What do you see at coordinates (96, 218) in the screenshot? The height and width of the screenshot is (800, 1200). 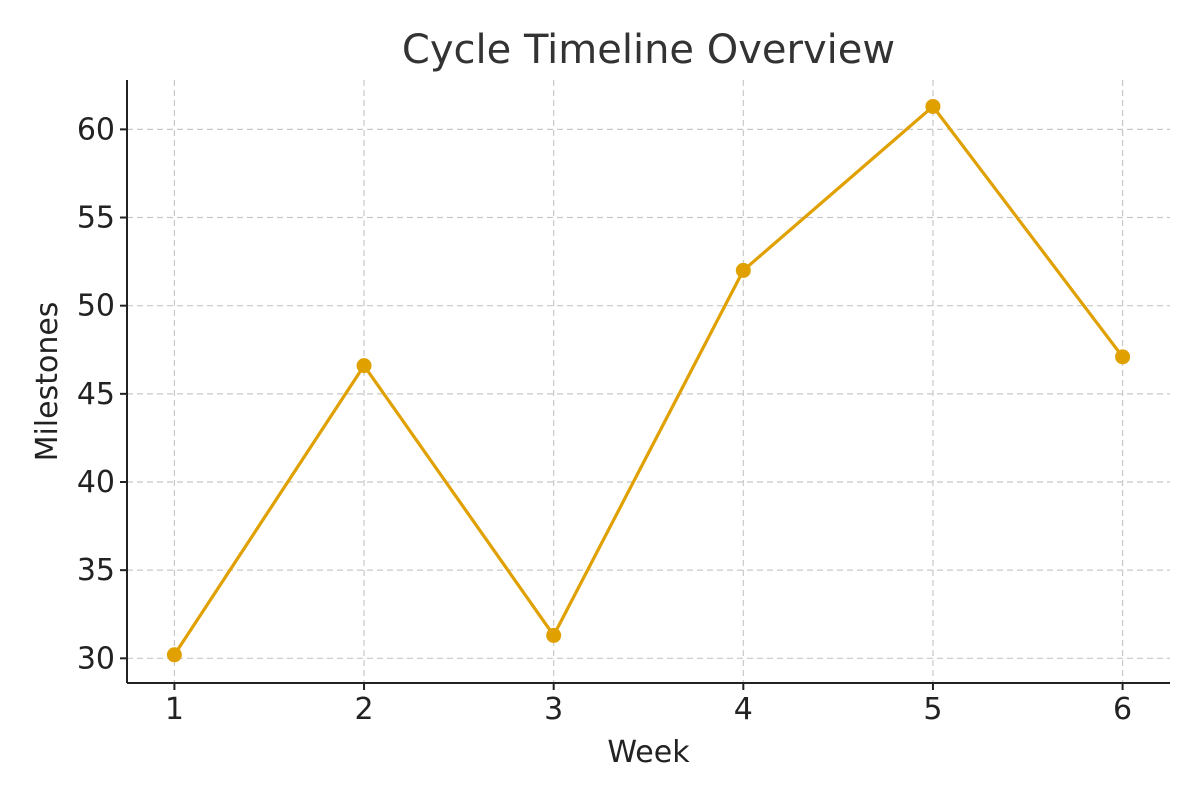 I see `y-tick-label: 55` at bounding box center [96, 218].